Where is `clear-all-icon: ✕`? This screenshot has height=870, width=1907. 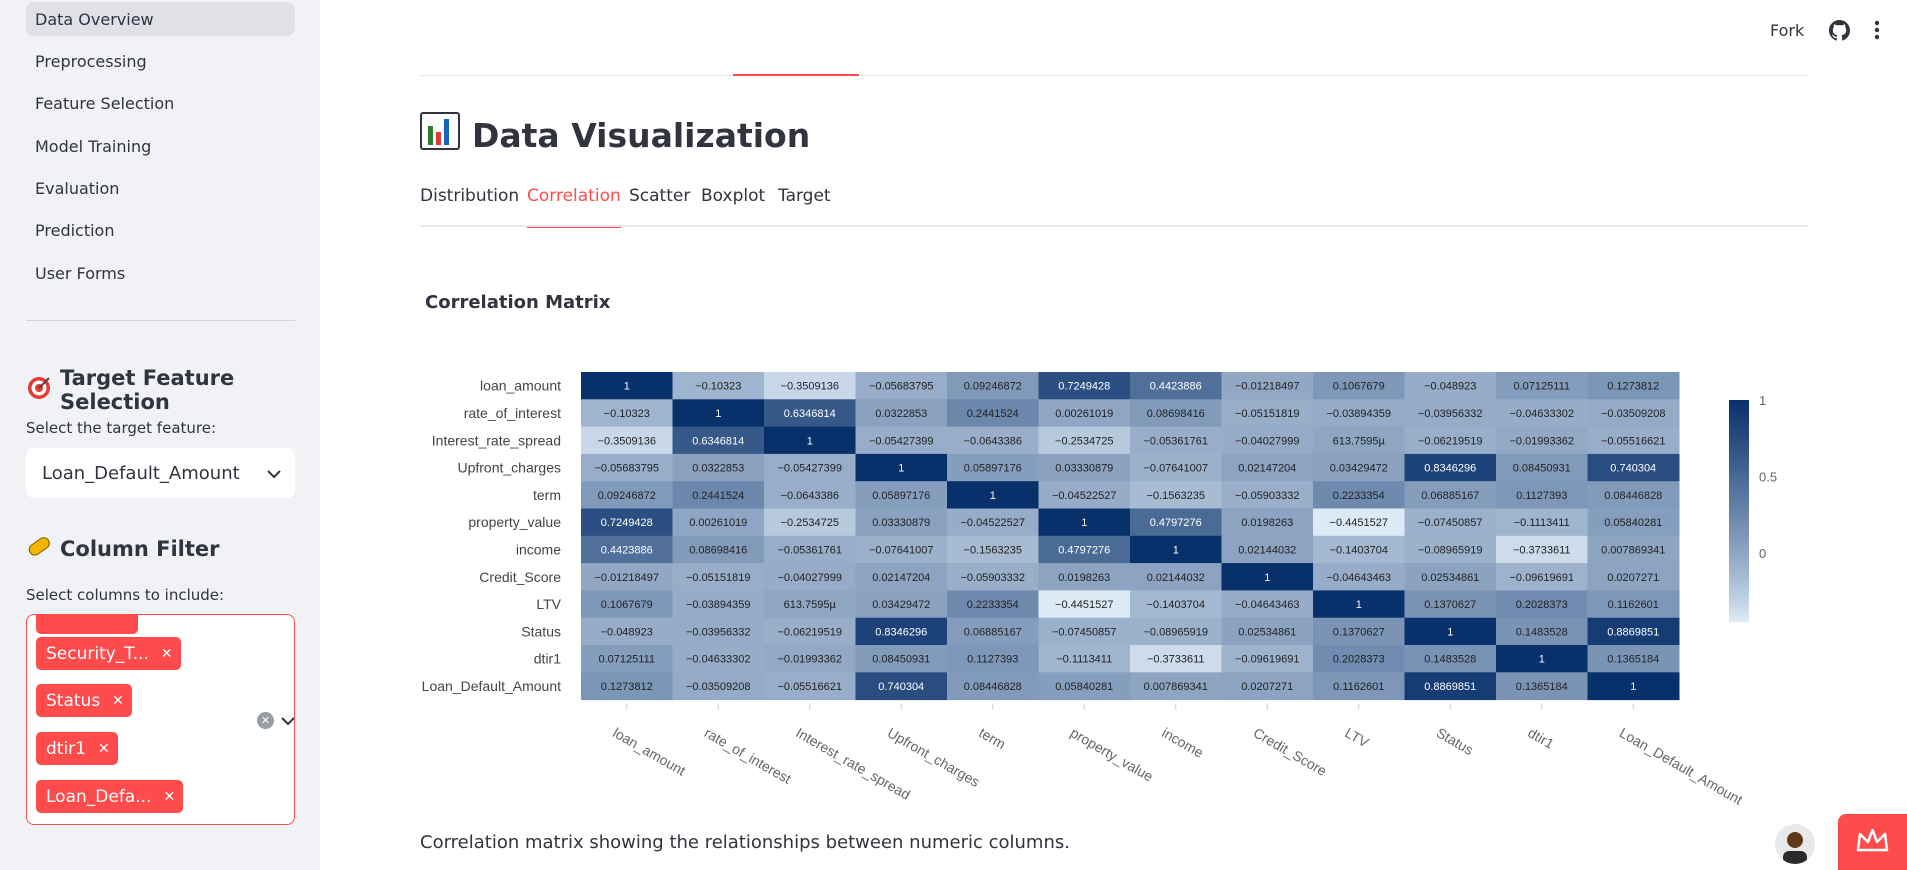 clear-all-icon: ✕ is located at coordinates (265, 720).